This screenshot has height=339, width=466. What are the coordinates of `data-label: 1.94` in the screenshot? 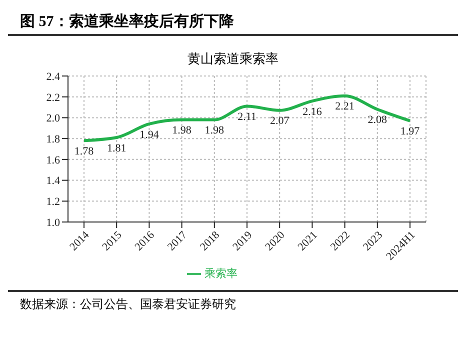 It's located at (150, 134).